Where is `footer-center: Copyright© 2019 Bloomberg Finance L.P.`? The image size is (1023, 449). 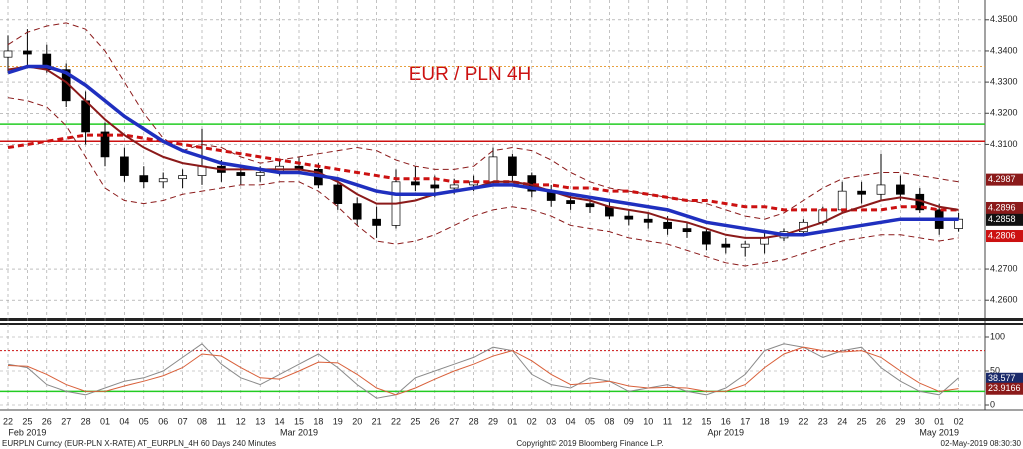 footer-center: Copyright© 2019 Bloomberg Finance L.P. is located at coordinates (589, 443).